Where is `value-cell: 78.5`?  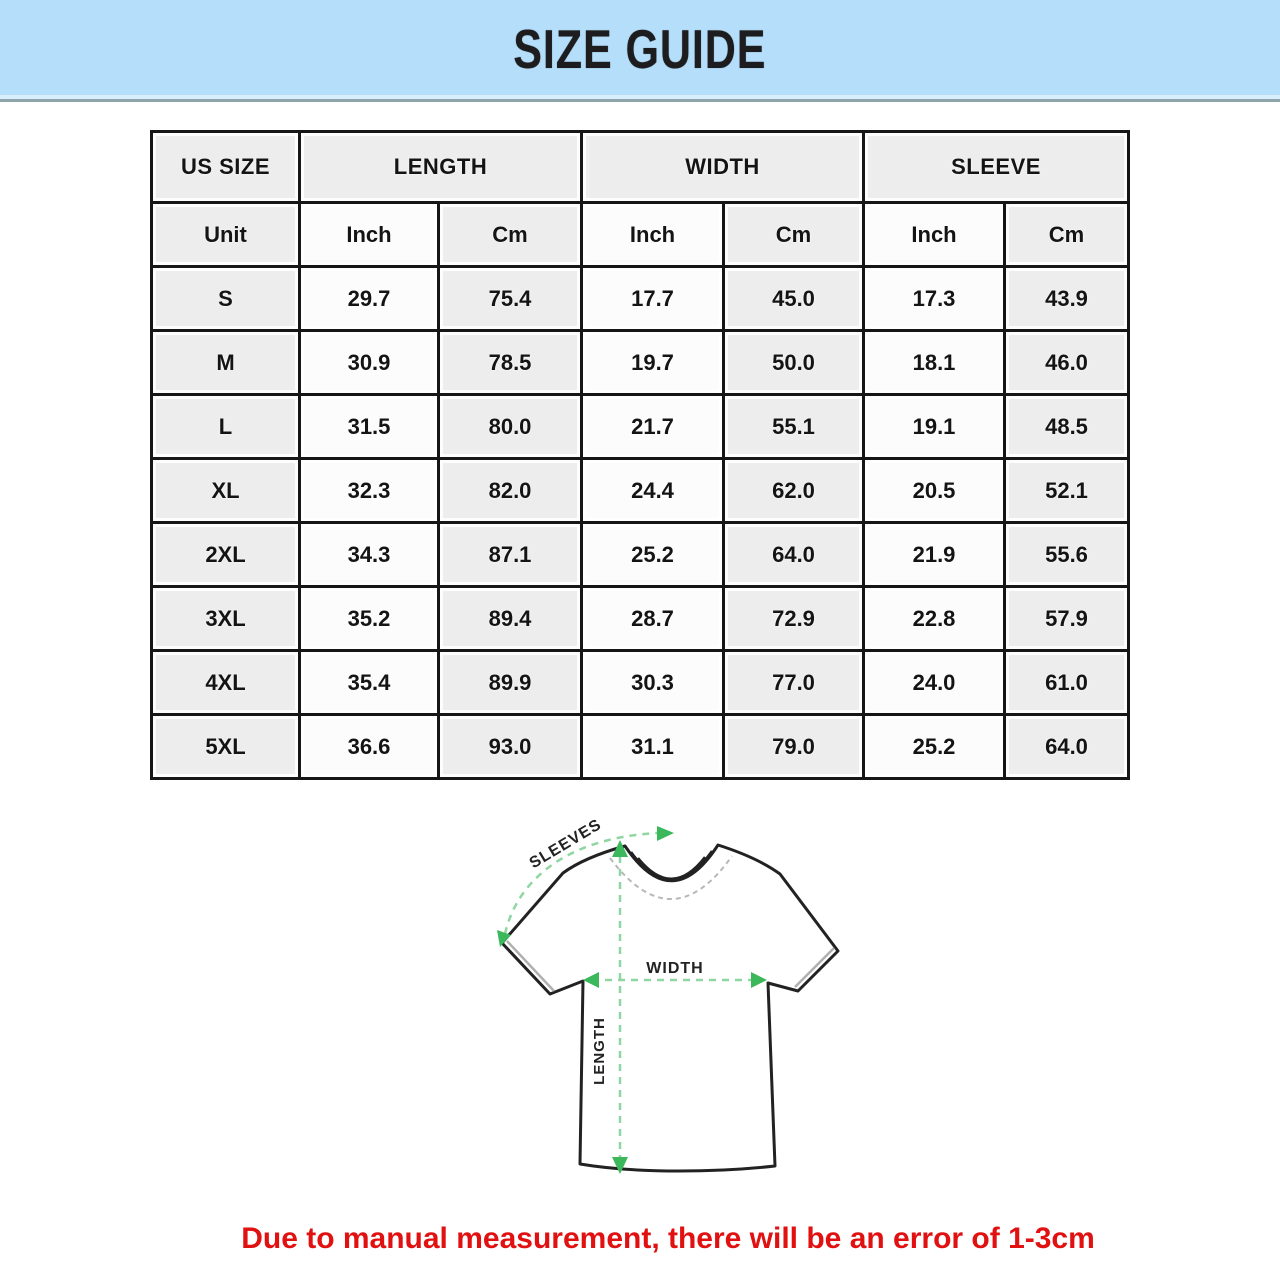
value-cell: 78.5 is located at coordinates (510, 362).